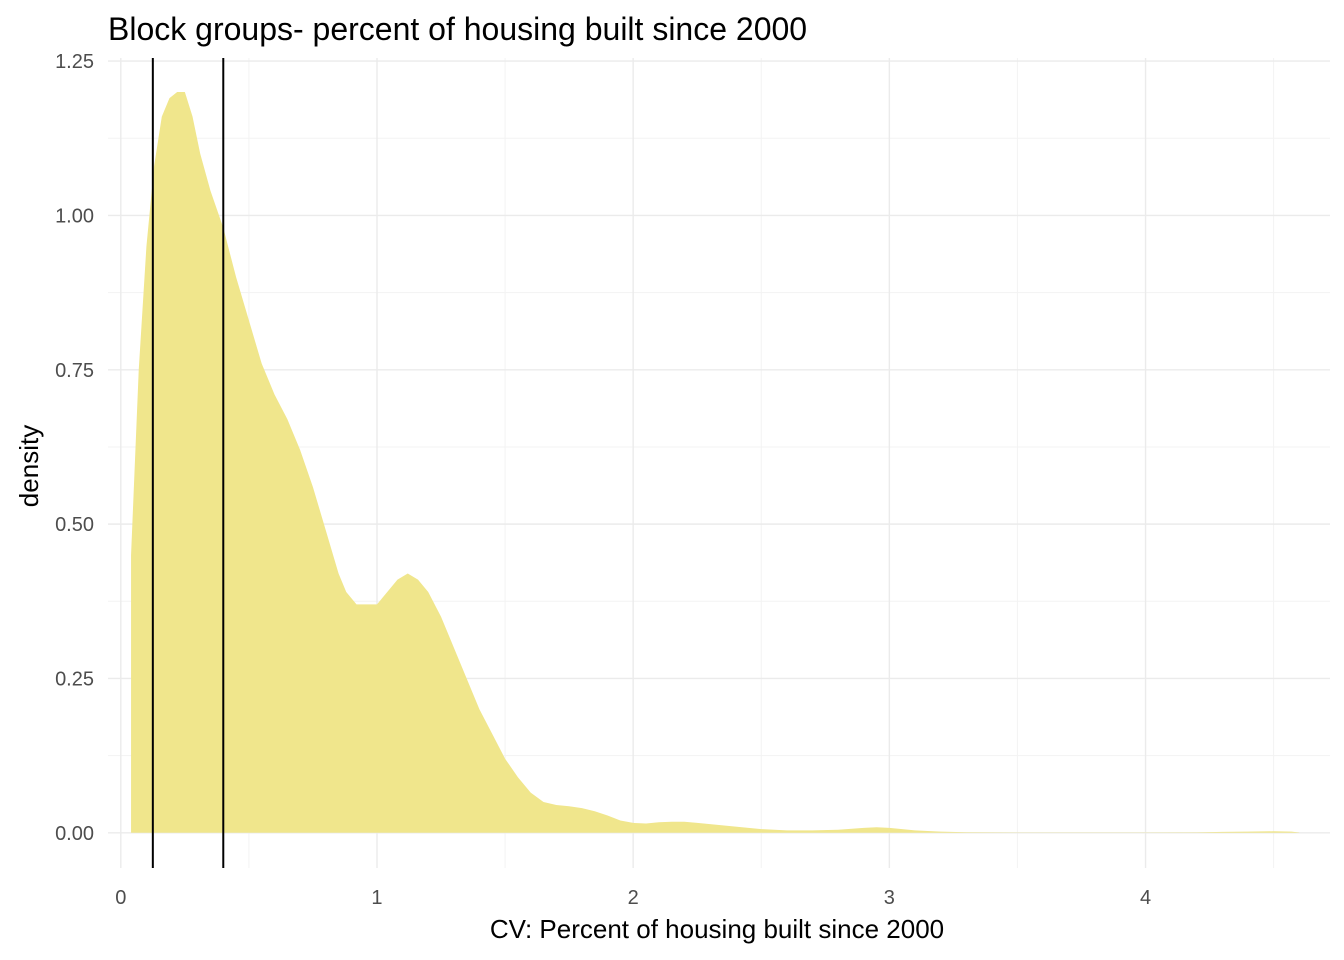  What do you see at coordinates (74, 62) in the screenshot?
I see `y-tick-label: 1.25` at bounding box center [74, 62].